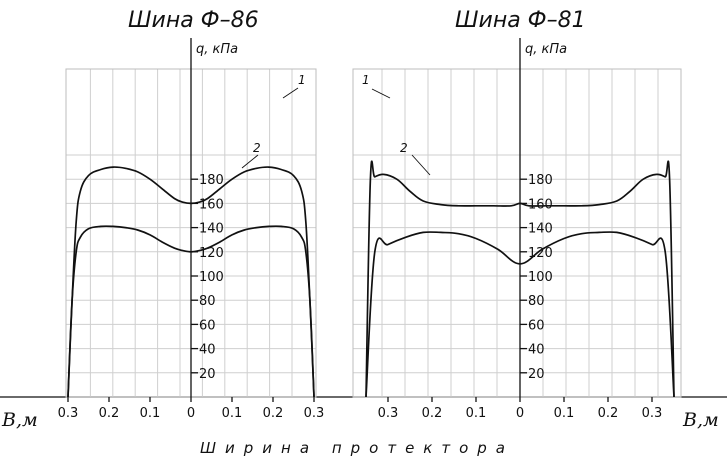 Image resolution: width=727 pixels, height=461 pixels. I want to click on chart-title: Шина Ф–81, so click(520, 20).